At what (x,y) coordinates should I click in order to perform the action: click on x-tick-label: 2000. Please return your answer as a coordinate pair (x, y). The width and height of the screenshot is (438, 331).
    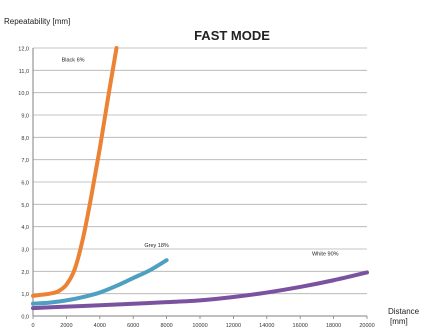
    Looking at the image, I should click on (66, 326).